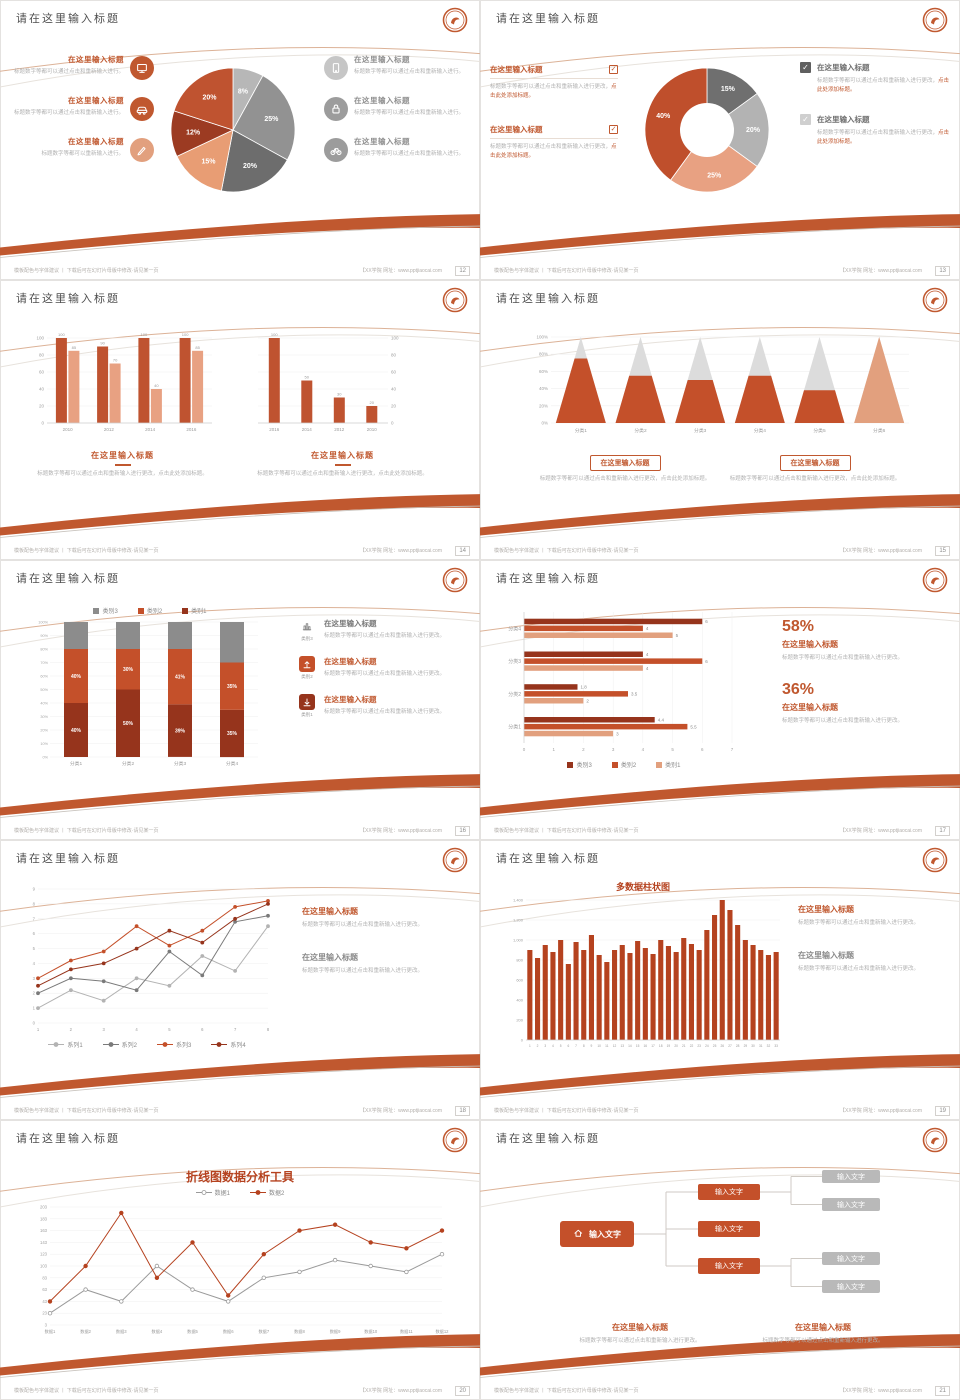 This screenshot has height=1400, width=960. What do you see at coordinates (150, 429) in the screenshot?
I see `svg-text: 2014` at bounding box center [150, 429].